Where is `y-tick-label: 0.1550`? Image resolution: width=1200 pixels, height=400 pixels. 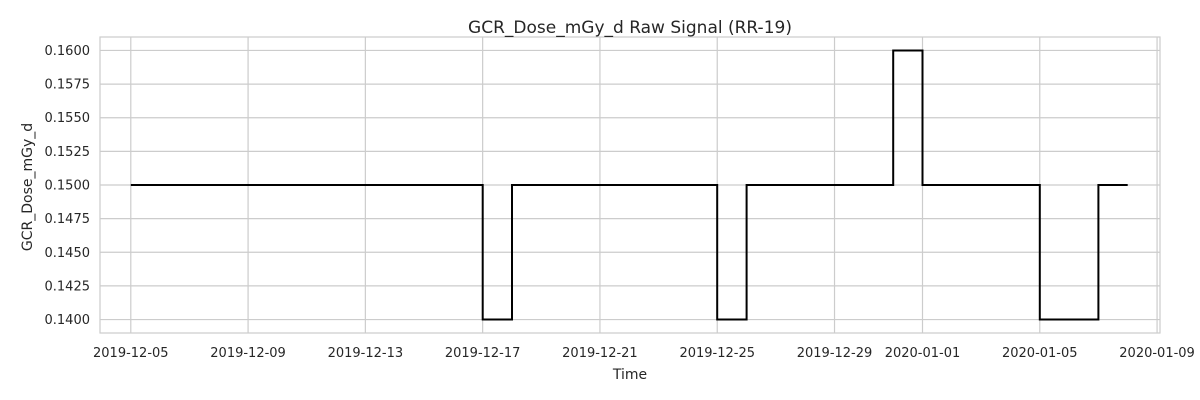 y-tick-label: 0.1550 is located at coordinates (68, 118).